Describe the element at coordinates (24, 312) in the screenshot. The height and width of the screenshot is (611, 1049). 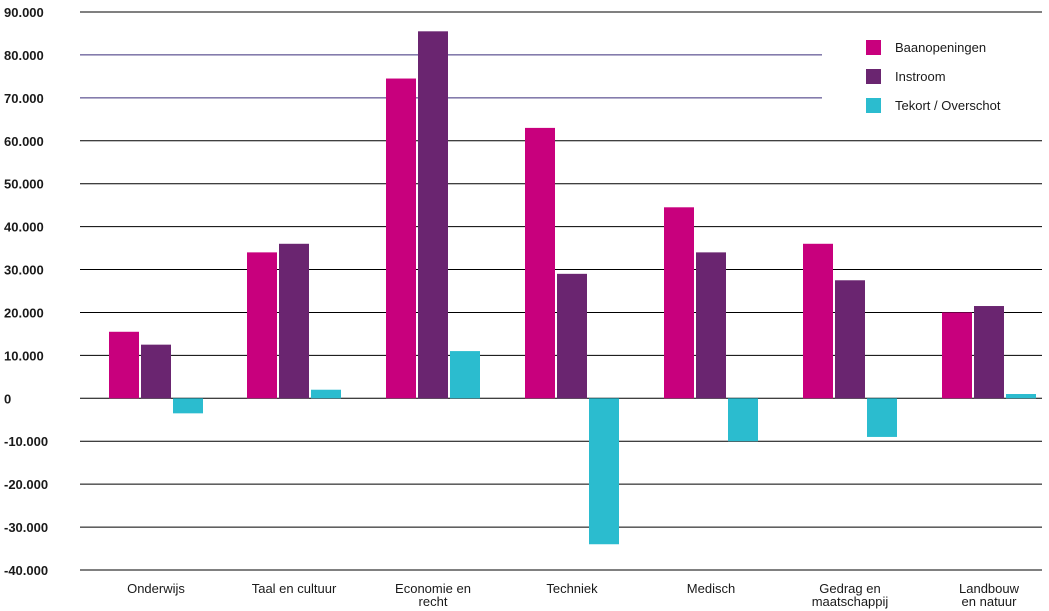
I see `y-tick-label: 20.000` at that location.